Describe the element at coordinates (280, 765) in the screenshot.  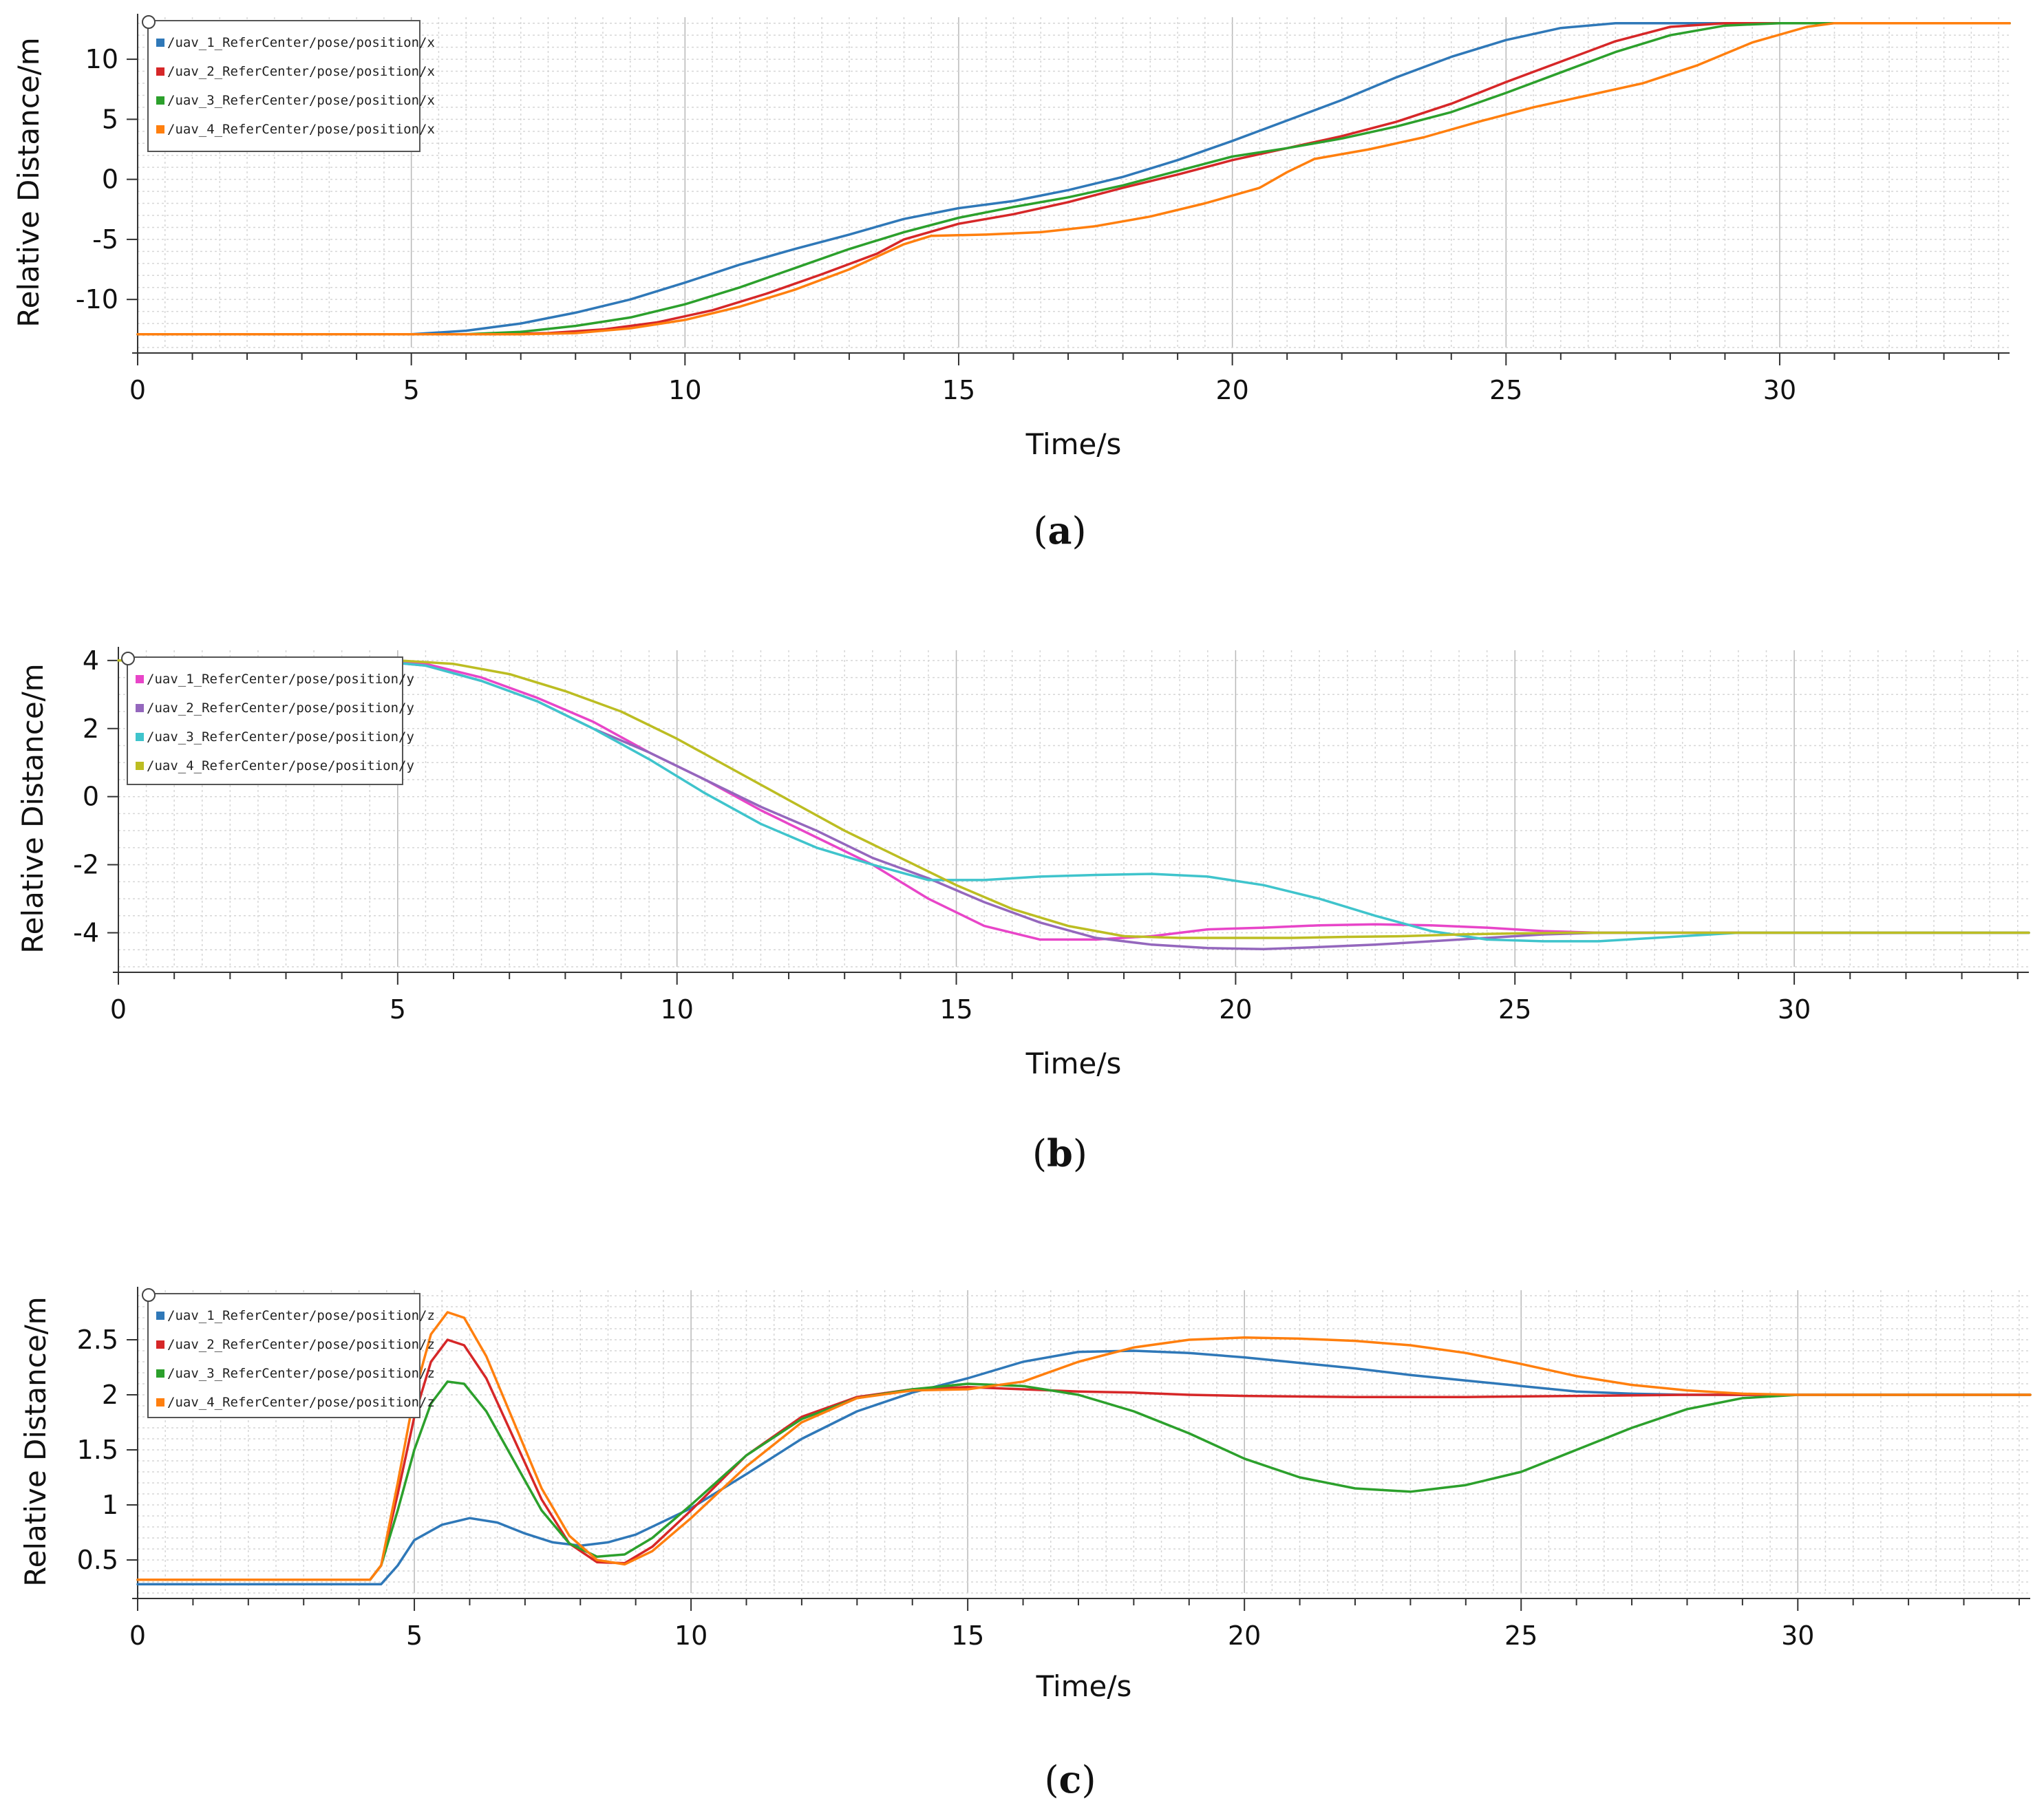
I see `legend-label: /uav_4_ReferCenter/pose/position/y` at that location.